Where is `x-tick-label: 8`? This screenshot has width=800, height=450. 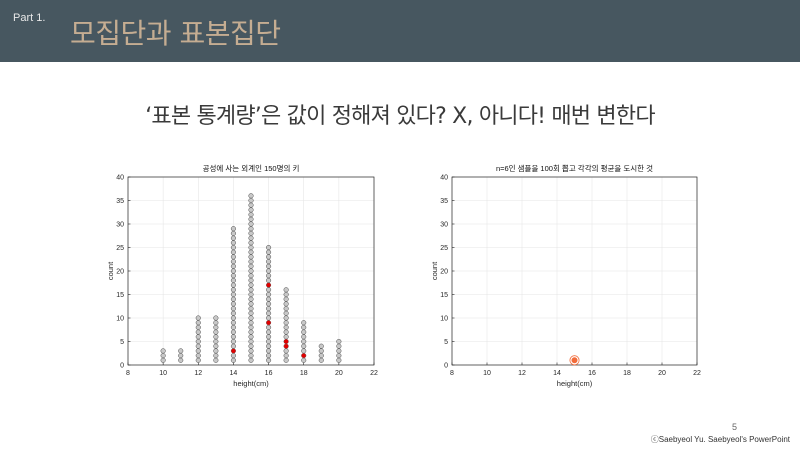
x-tick-label: 8 is located at coordinates (128, 373).